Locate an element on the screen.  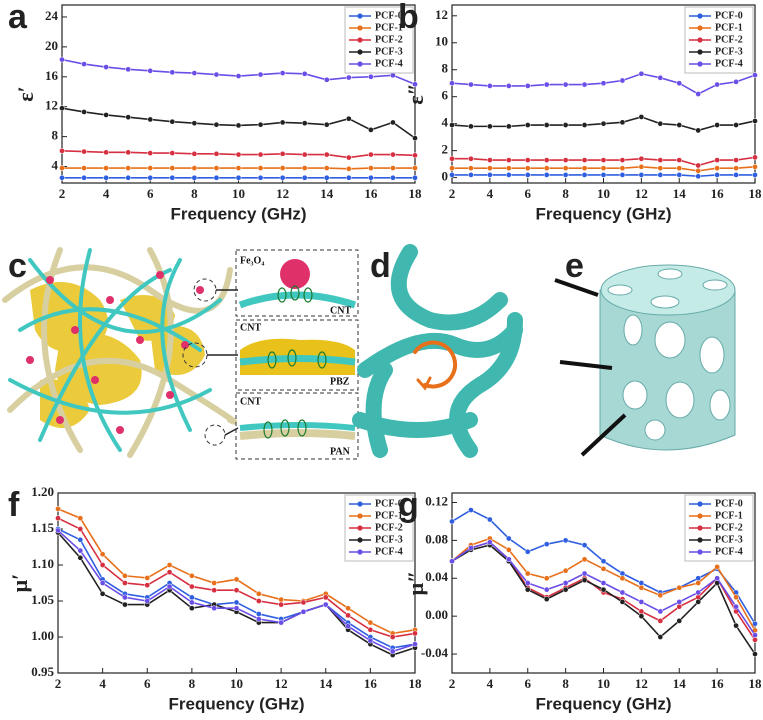
y-tick-label: 1.20 is located at coordinates (42, 491).